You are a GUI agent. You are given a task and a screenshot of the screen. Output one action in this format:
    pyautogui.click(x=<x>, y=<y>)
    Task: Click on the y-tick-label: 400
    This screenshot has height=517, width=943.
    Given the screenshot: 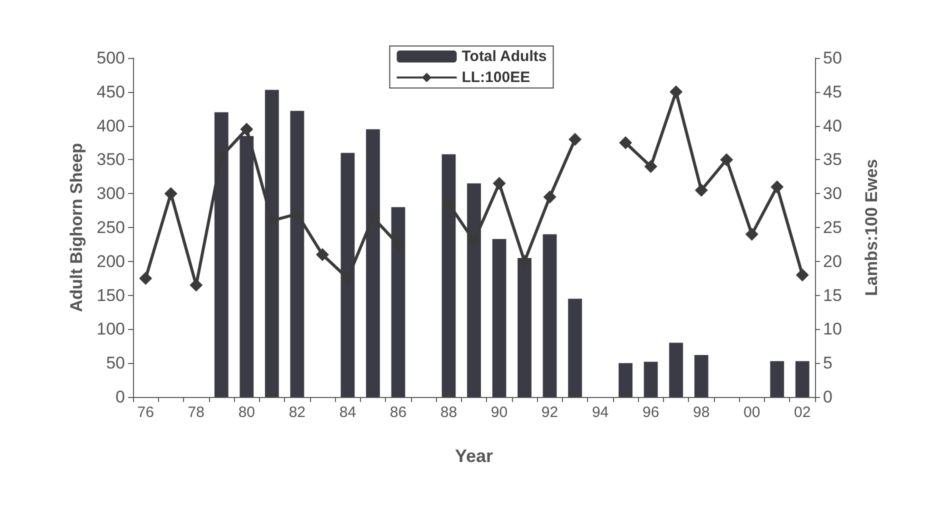 What is the action you would take?
    pyautogui.click(x=110, y=126)
    